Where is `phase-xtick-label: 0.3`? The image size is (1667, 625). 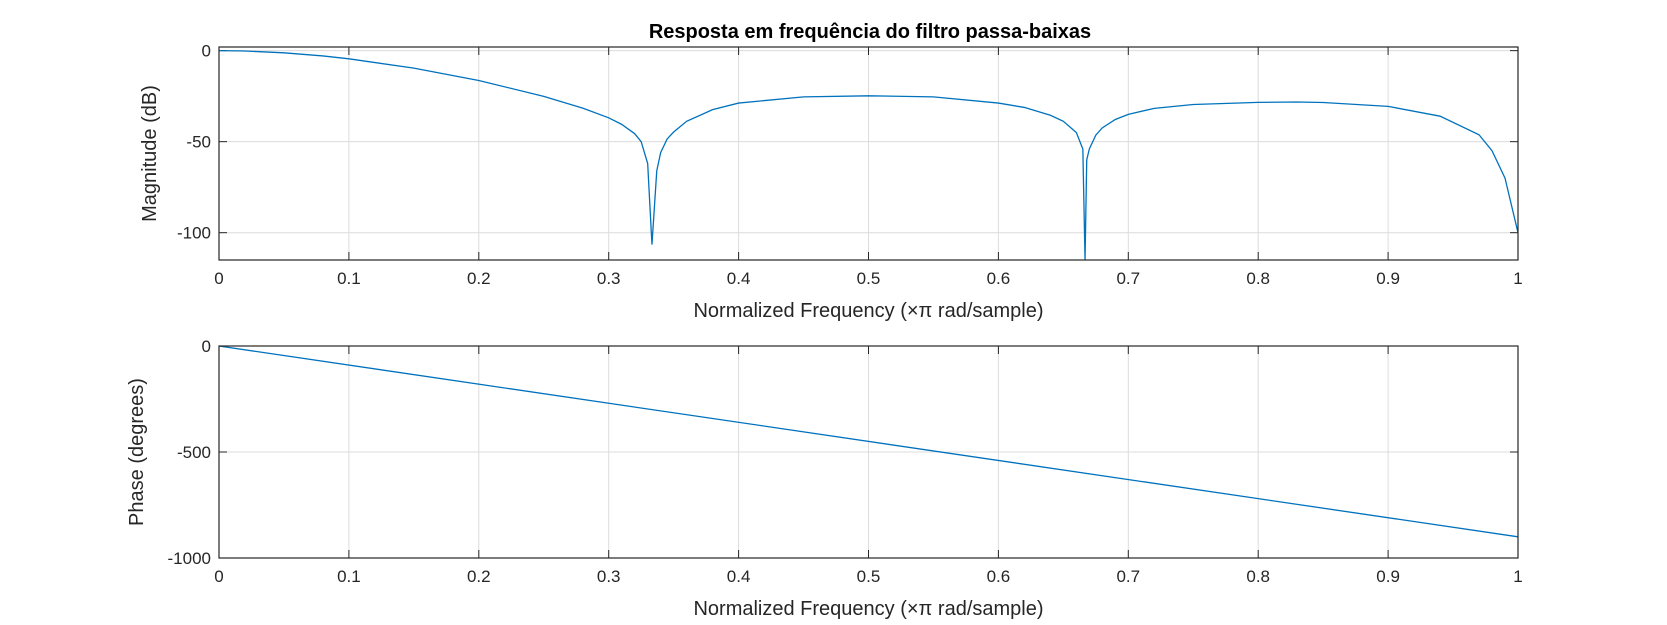
phase-xtick-label: 0.3 is located at coordinates (609, 576).